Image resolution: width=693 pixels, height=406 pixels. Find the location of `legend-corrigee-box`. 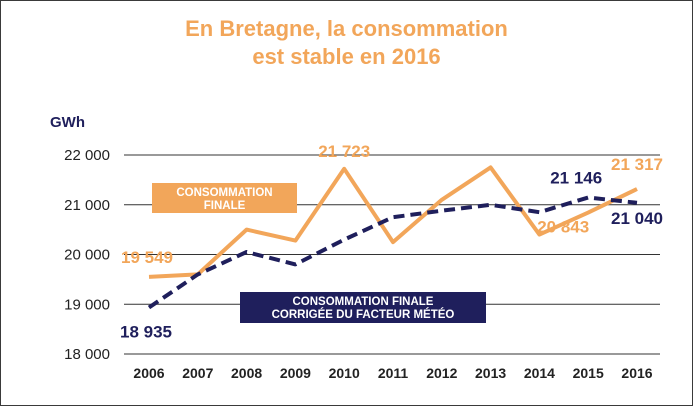

legend-corrigee-box is located at coordinates (363, 307).